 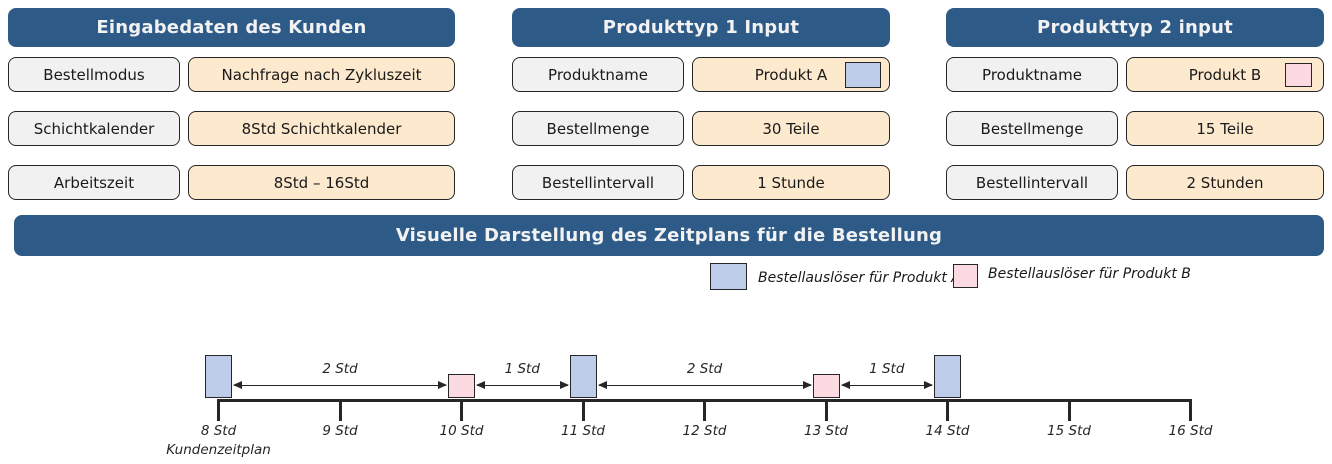 What do you see at coordinates (321, 128) in the screenshot?
I see `field-value: 8Std Schichtkalender` at bounding box center [321, 128].